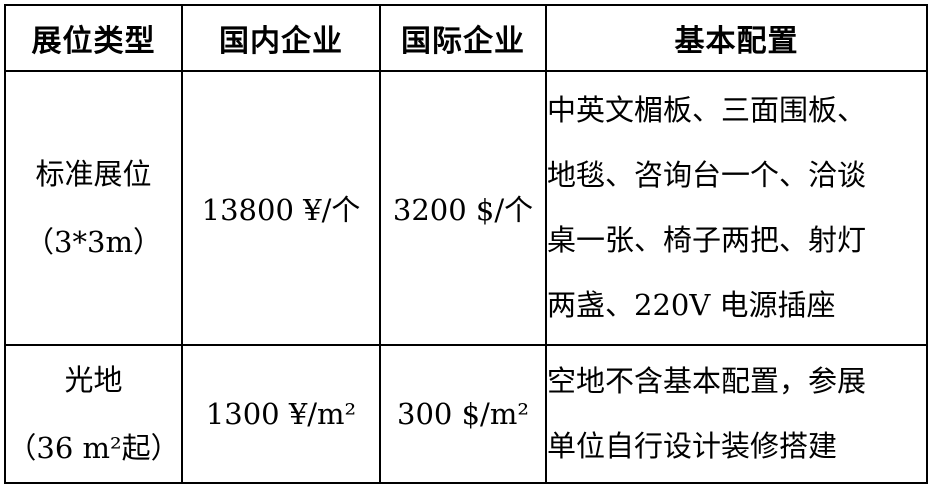 The width and height of the screenshot is (932, 487). Describe the element at coordinates (93, 414) in the screenshot. I see `booth-type-cell: 光地 （36 m²起）` at that location.